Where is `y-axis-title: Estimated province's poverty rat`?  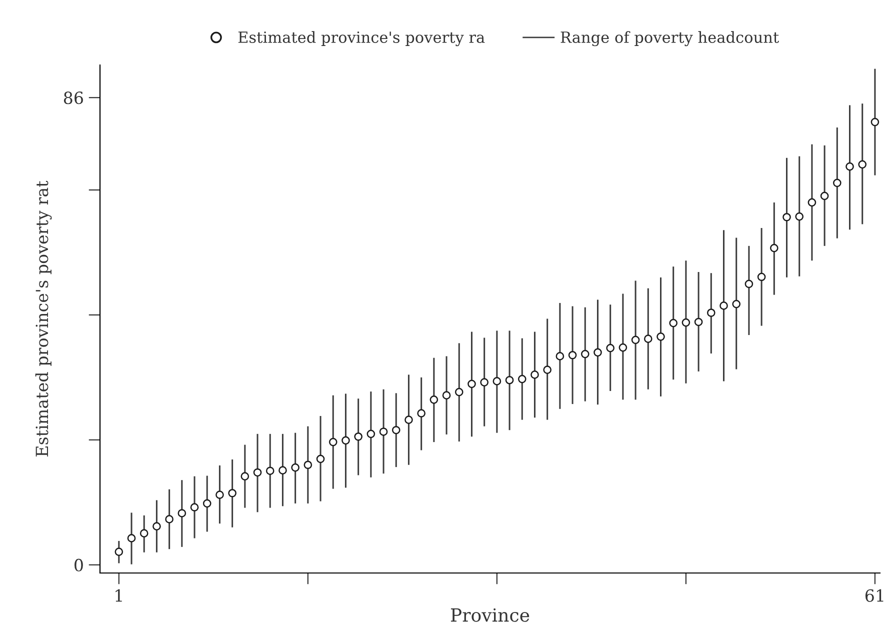
y-axis-title: Estimated province's poverty rat is located at coordinates (43, 318).